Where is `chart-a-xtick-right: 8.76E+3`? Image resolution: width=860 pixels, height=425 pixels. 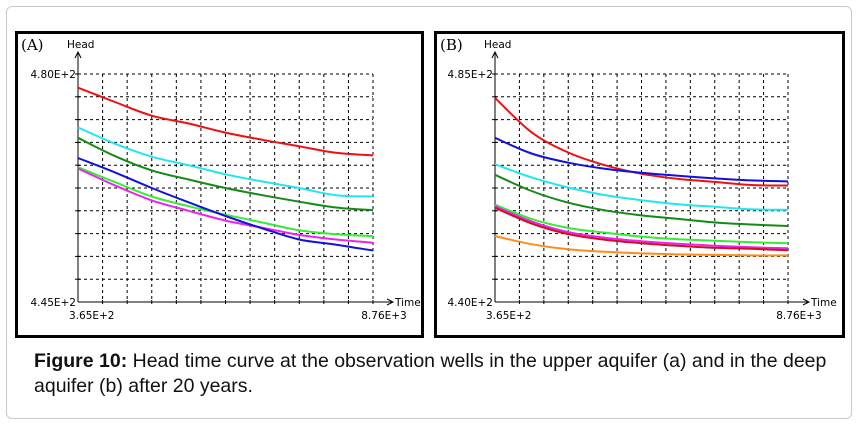
chart-a-xtick-right: 8.76E+3 is located at coordinates (384, 316).